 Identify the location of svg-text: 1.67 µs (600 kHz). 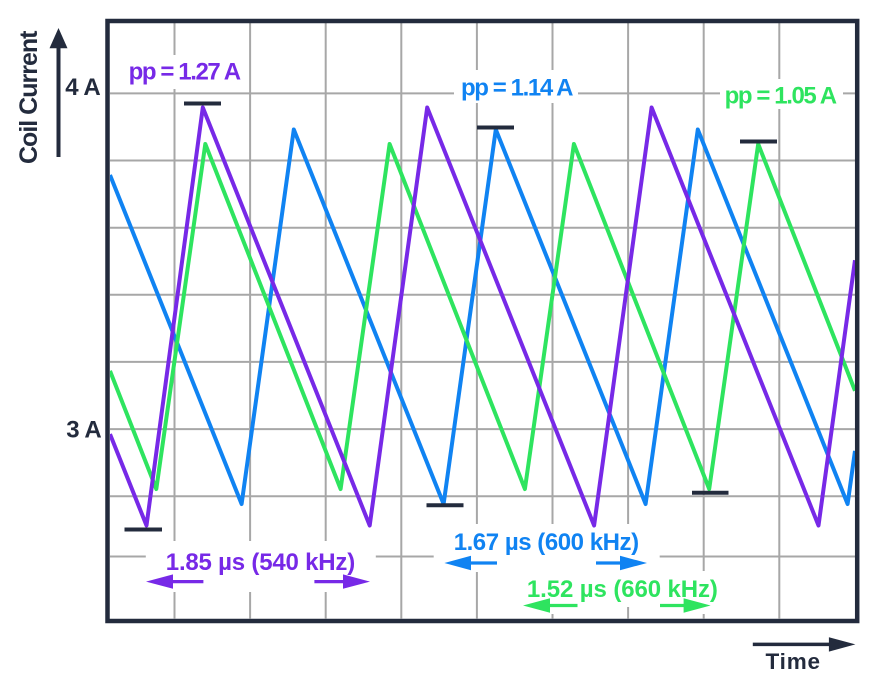
(546, 542).